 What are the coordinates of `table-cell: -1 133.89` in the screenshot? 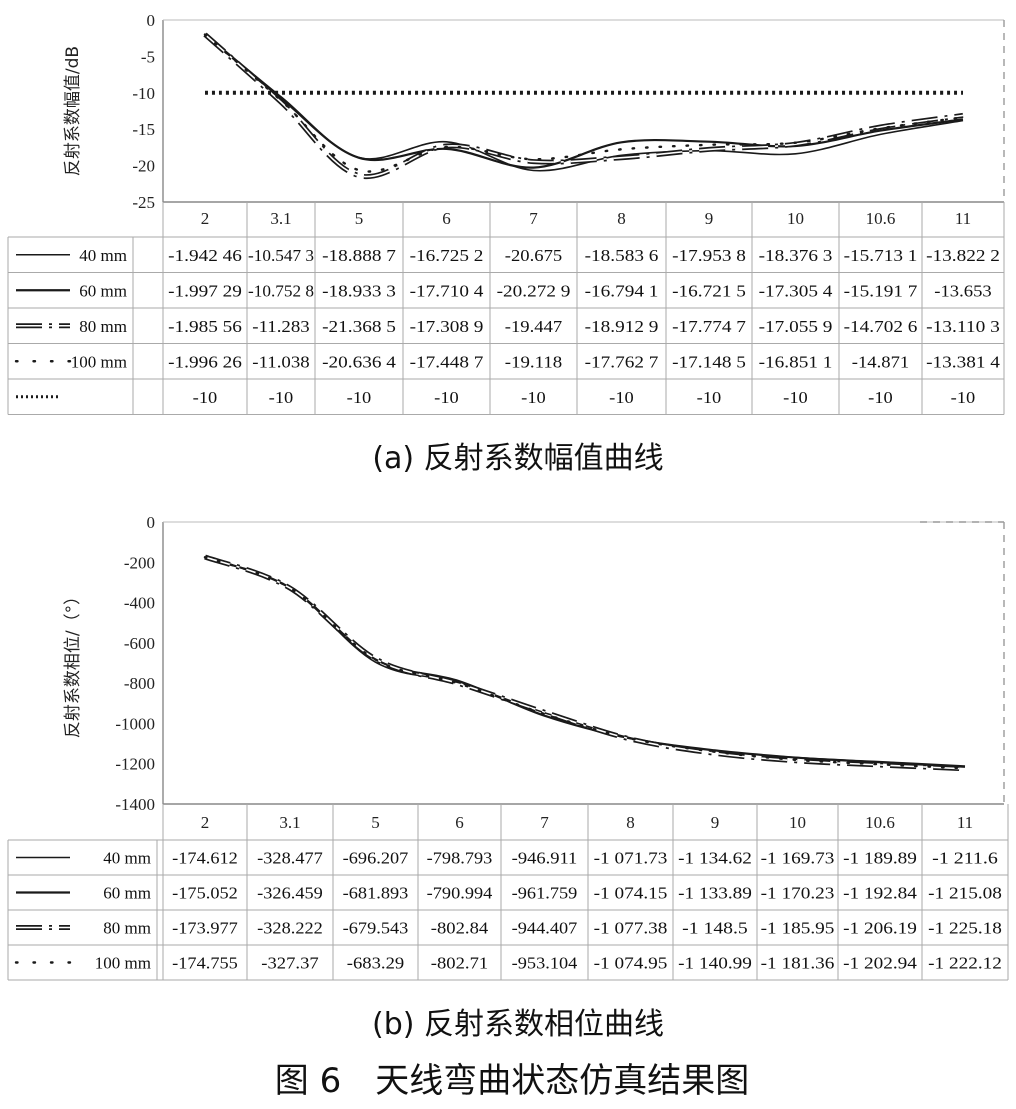 It's located at (715, 893).